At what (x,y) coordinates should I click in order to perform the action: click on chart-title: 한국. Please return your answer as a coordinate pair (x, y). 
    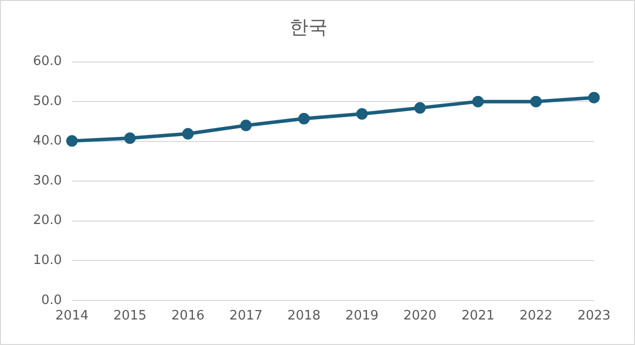
    Looking at the image, I should click on (309, 27).